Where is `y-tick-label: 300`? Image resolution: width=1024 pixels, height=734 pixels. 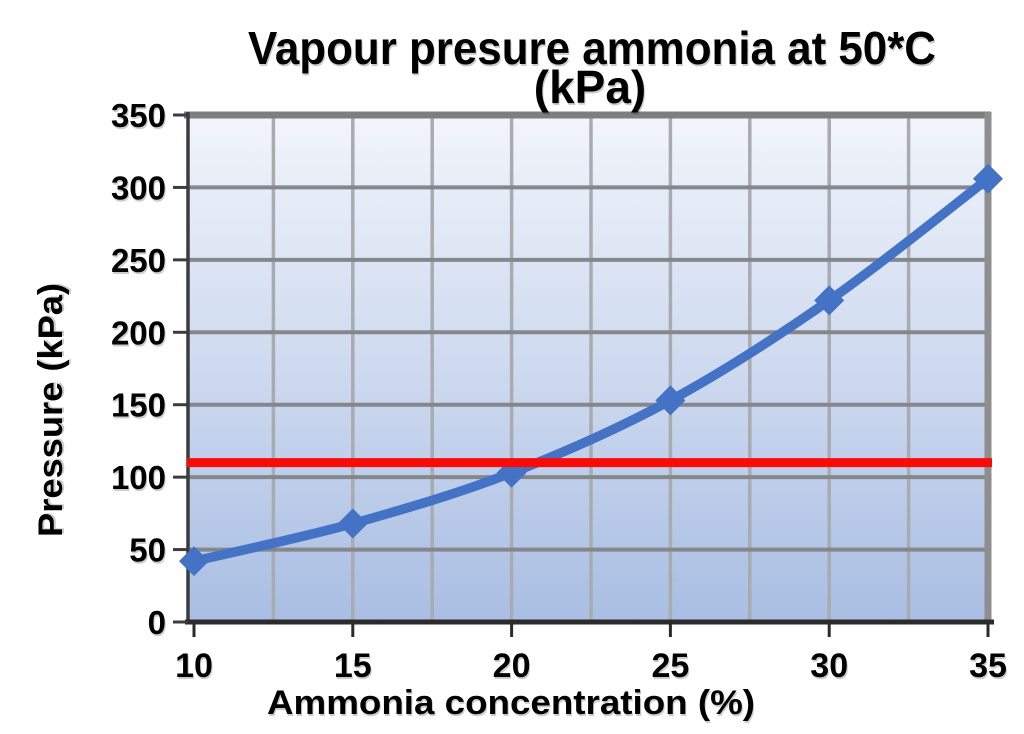 y-tick-label: 300 is located at coordinates (138, 187).